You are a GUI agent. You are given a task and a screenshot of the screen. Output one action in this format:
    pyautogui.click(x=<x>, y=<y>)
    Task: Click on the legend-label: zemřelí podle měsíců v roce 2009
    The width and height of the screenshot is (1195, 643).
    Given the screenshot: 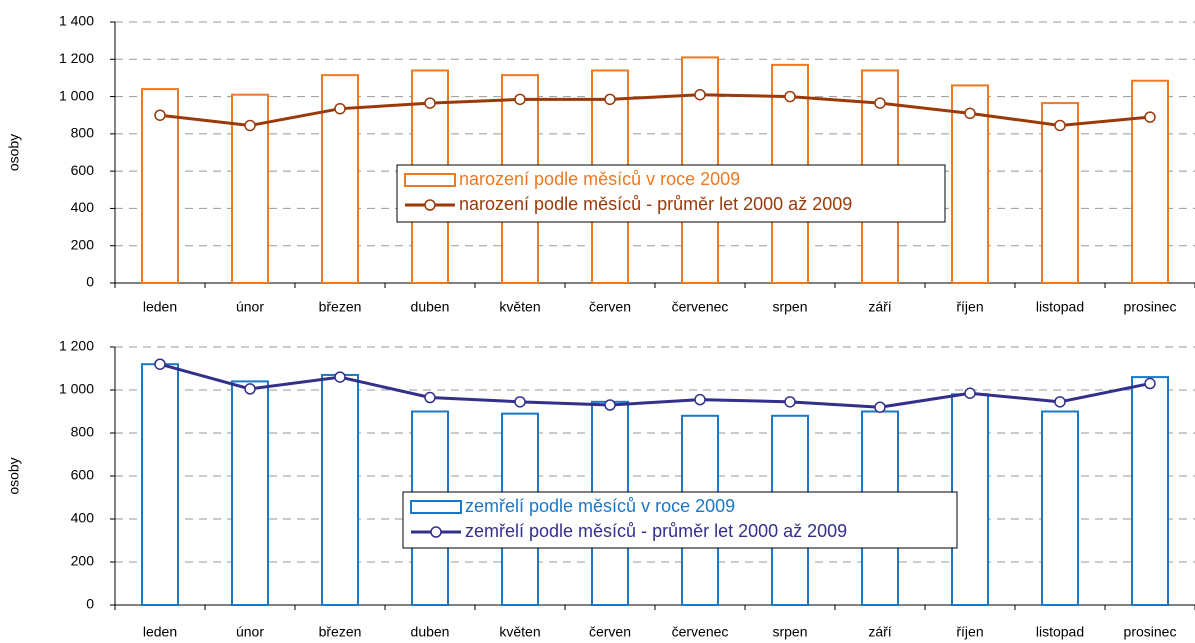 What is the action you would take?
    pyautogui.click(x=600, y=506)
    